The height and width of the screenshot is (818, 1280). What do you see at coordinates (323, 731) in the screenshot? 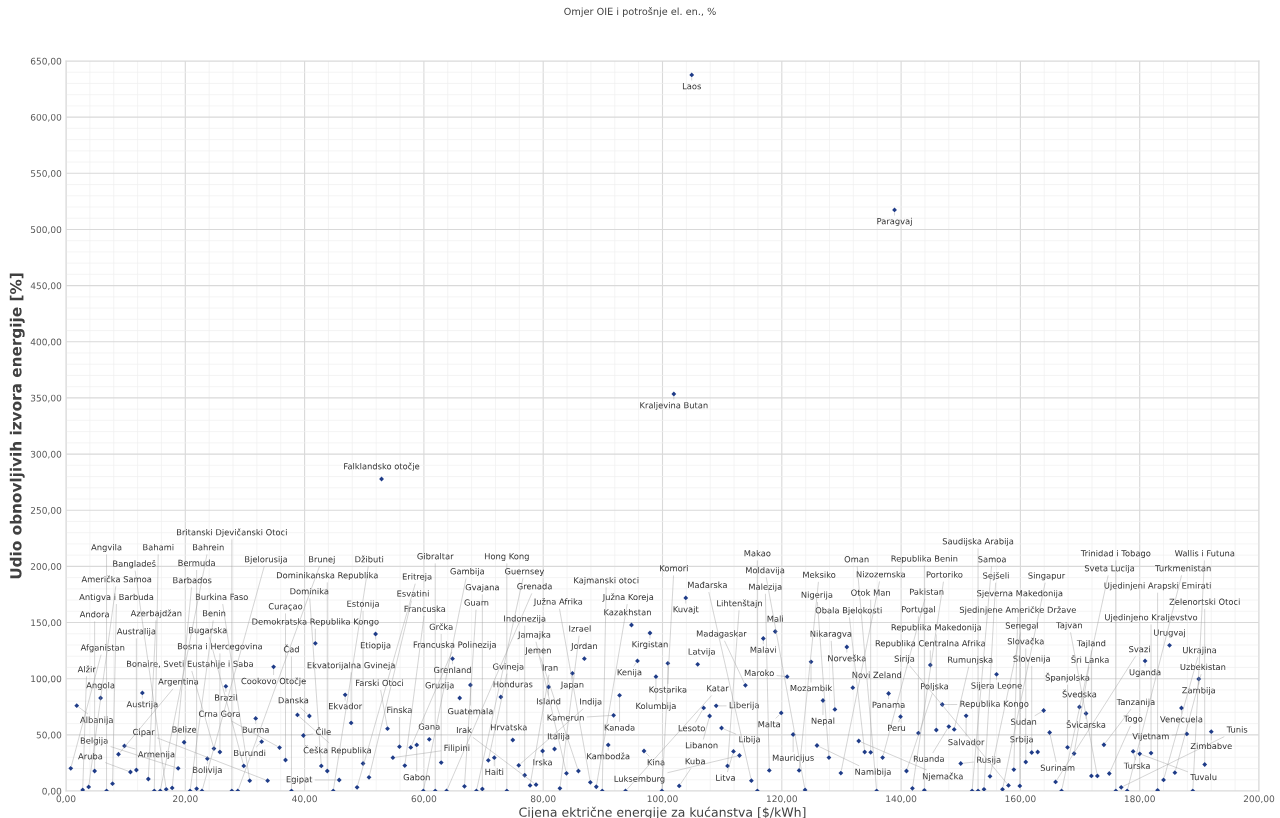
I see `data-label: Čile` at bounding box center [323, 731].